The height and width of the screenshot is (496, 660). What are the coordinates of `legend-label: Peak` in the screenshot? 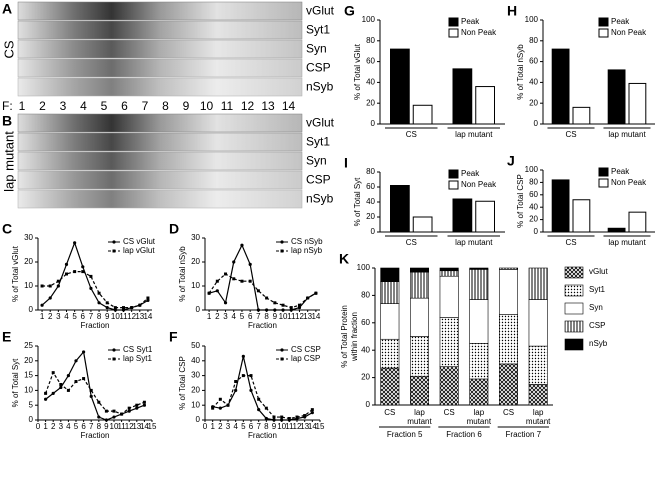 It's located at (620, 21).